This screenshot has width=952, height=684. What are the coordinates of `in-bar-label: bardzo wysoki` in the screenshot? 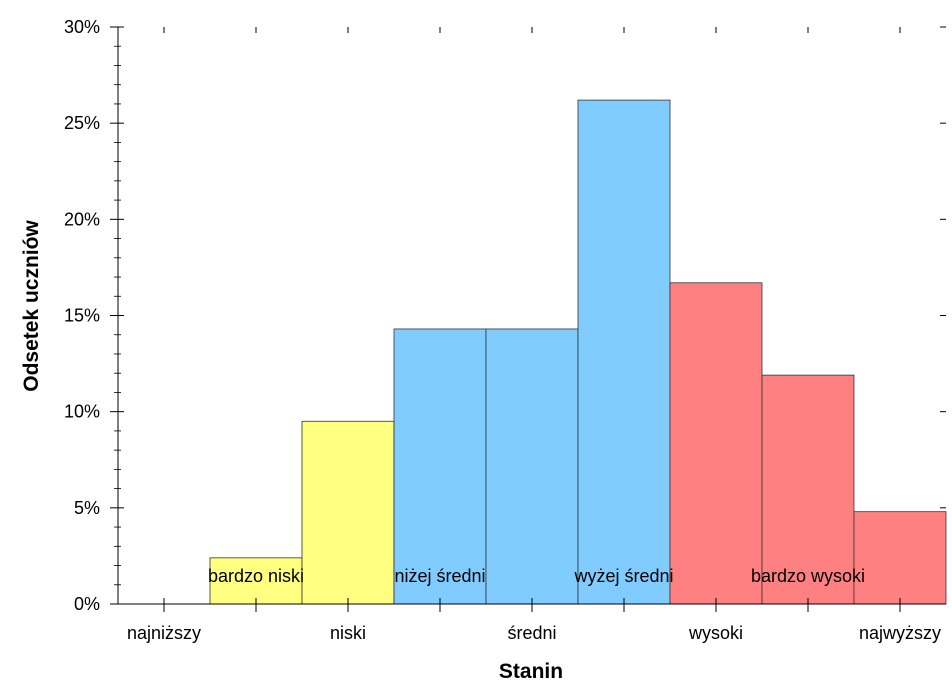 It's located at (808, 576).